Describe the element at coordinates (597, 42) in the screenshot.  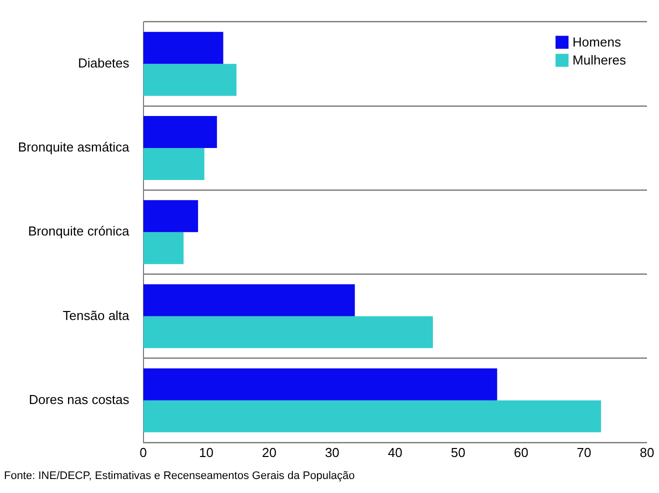
I see `legend-label: Homens` at that location.